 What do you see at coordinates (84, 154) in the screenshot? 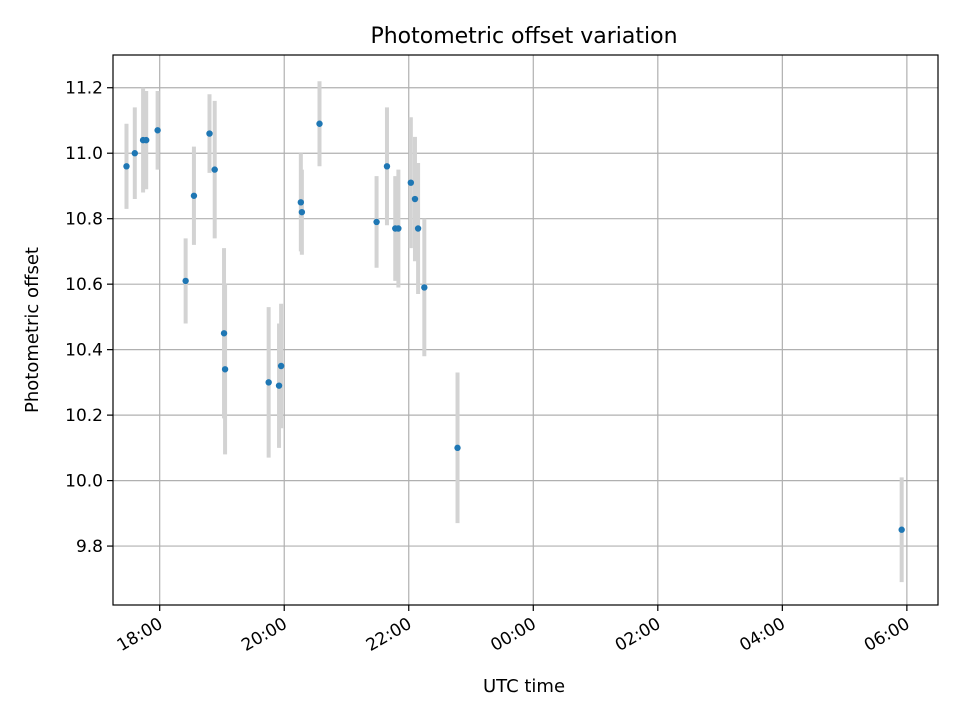
I see `y-tick-label: 11.0` at bounding box center [84, 154].